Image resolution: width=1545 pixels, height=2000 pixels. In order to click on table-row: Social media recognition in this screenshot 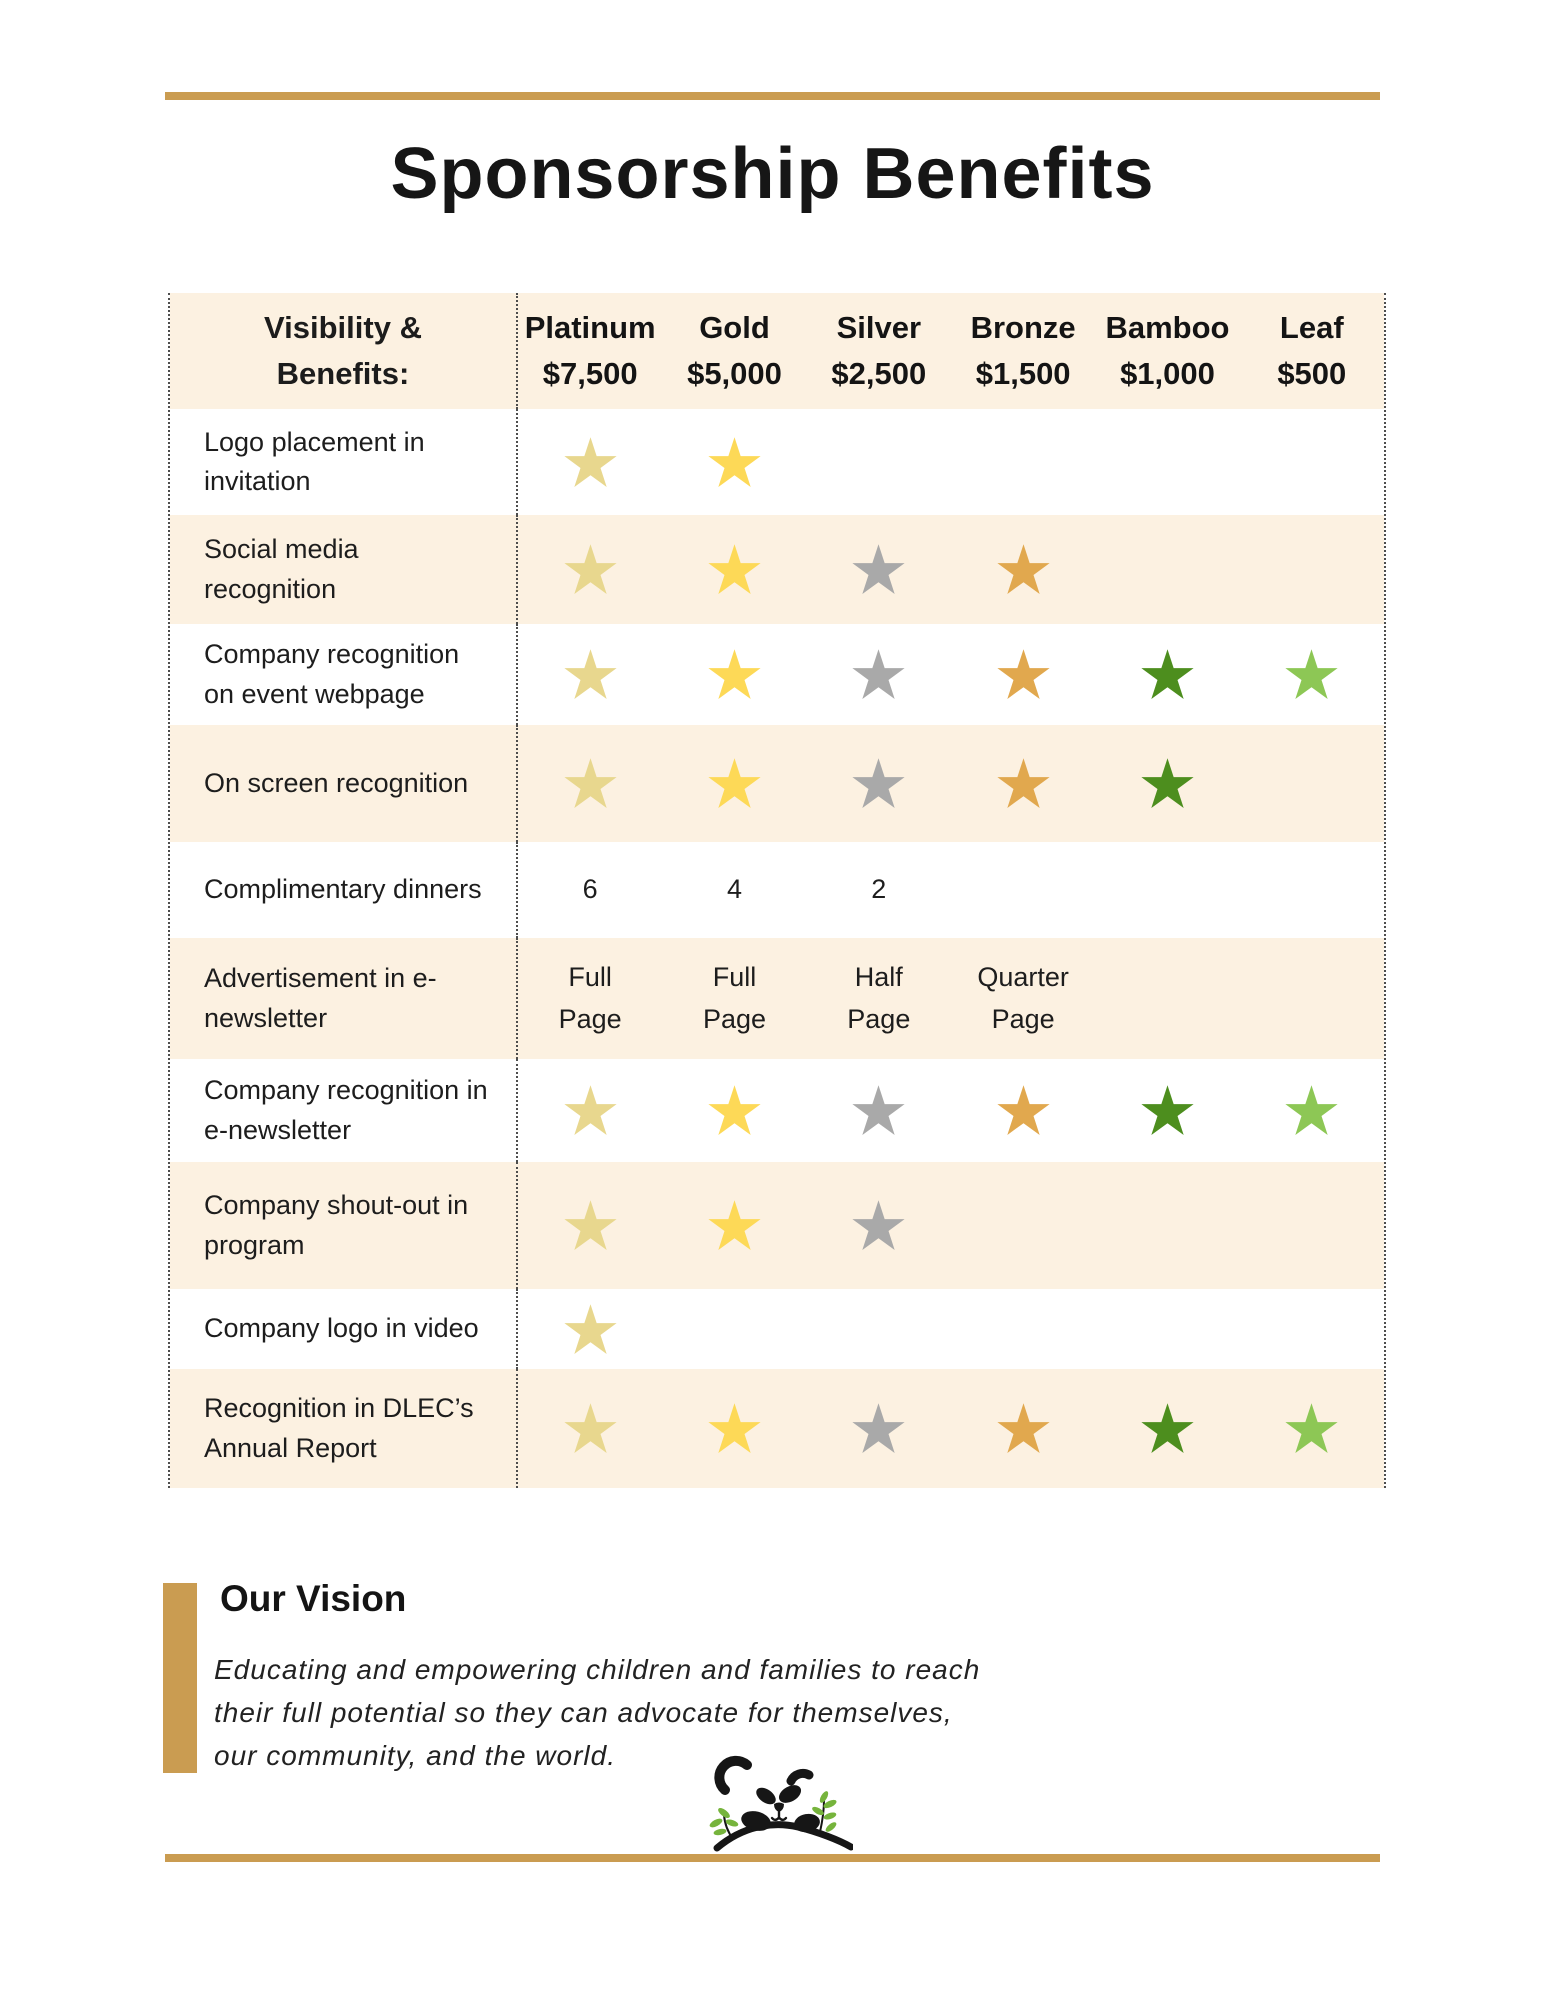, I will do `click(777, 569)`.